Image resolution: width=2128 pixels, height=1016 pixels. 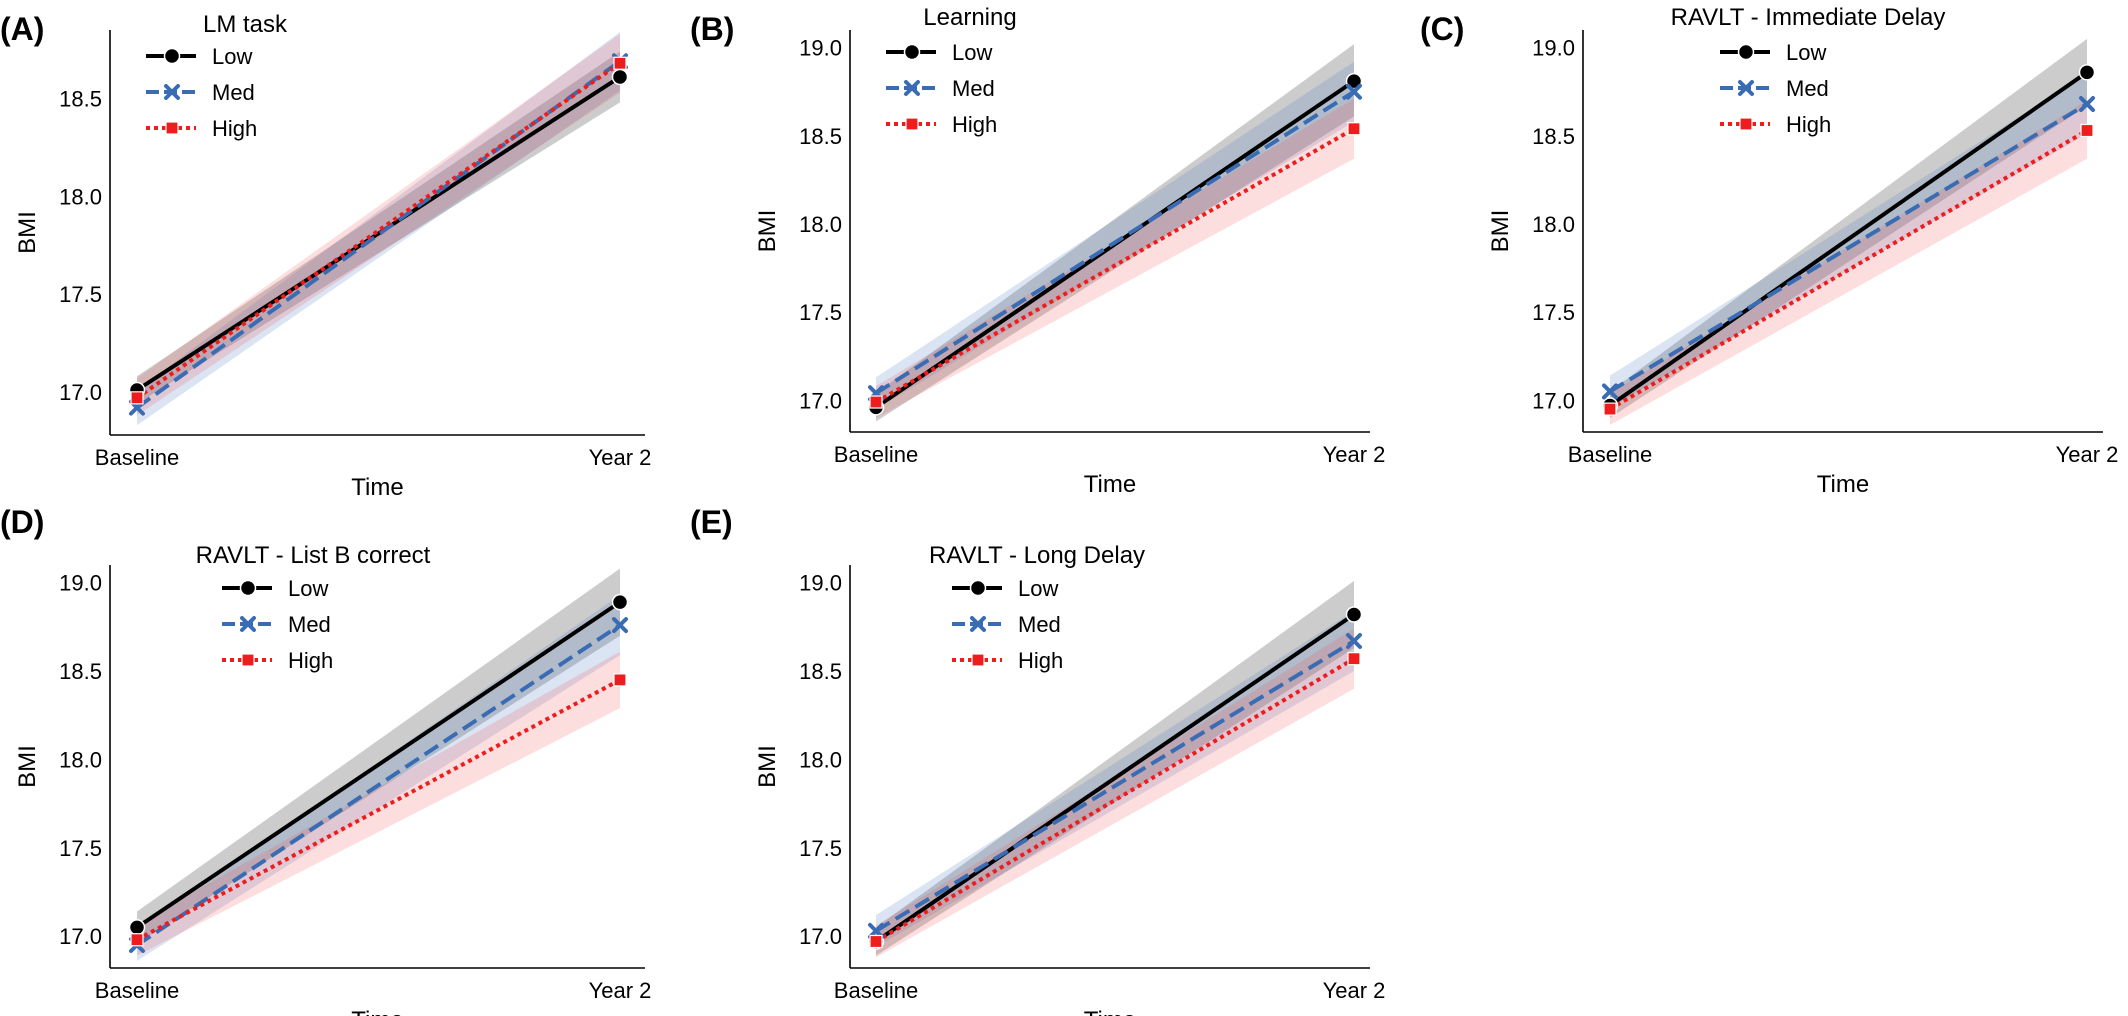 I want to click on ci-band-low, so click(x=378, y=756).